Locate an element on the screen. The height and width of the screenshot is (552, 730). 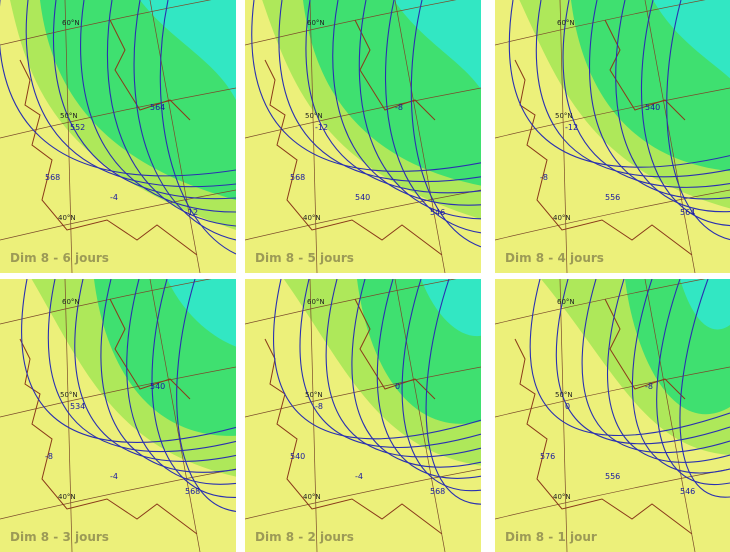
contour-label: 552 is located at coordinates (77, 127).